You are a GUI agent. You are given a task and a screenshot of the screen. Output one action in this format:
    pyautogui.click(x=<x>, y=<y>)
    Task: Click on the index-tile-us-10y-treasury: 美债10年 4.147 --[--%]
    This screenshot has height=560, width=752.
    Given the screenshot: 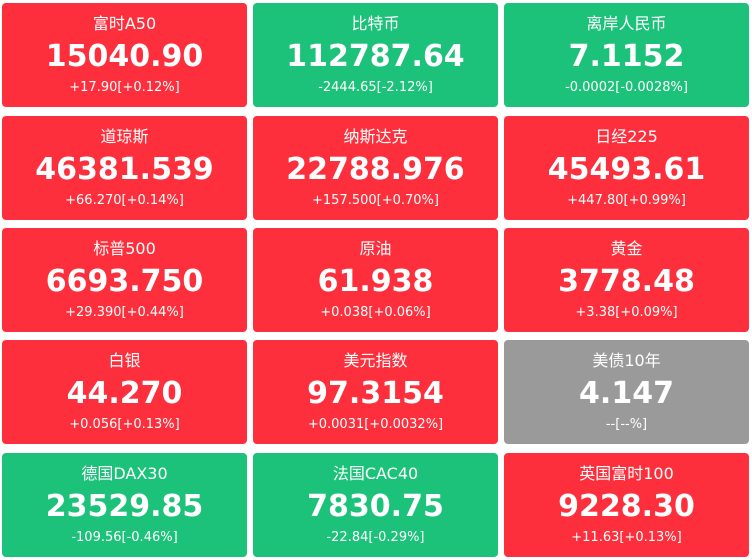 What is the action you would take?
    pyautogui.click(x=626, y=392)
    